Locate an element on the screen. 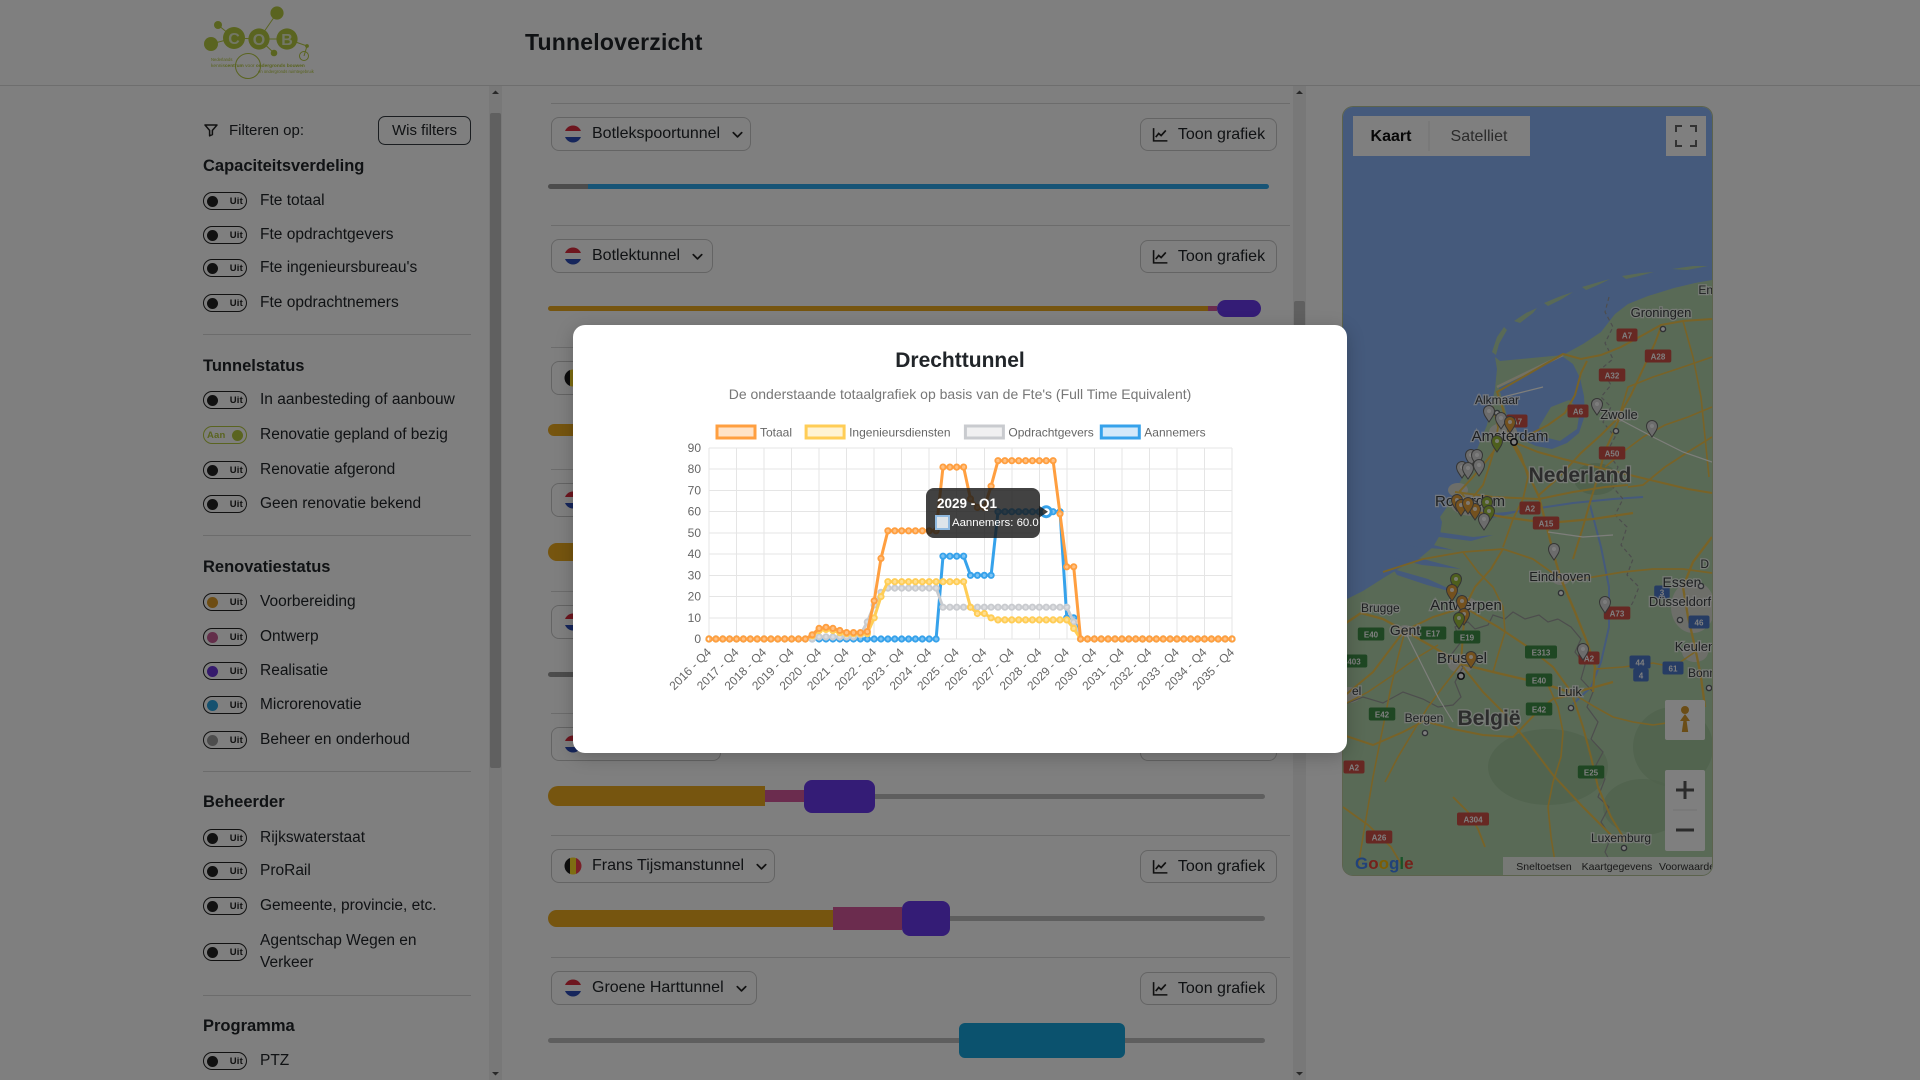 Image resolution: width=1920 pixels, height=1080 pixels. svg-text: Totaal is located at coordinates (776, 433).